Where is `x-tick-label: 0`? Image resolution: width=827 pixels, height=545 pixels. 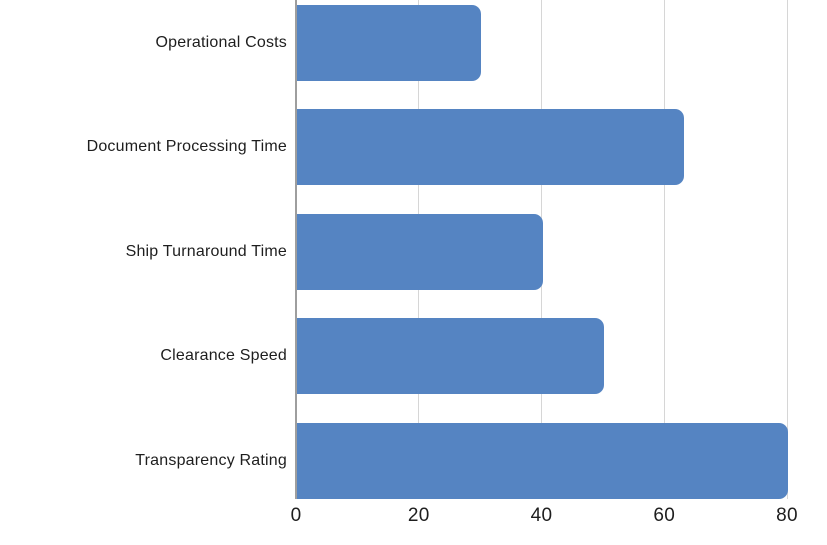
x-tick-label: 0 is located at coordinates (296, 515).